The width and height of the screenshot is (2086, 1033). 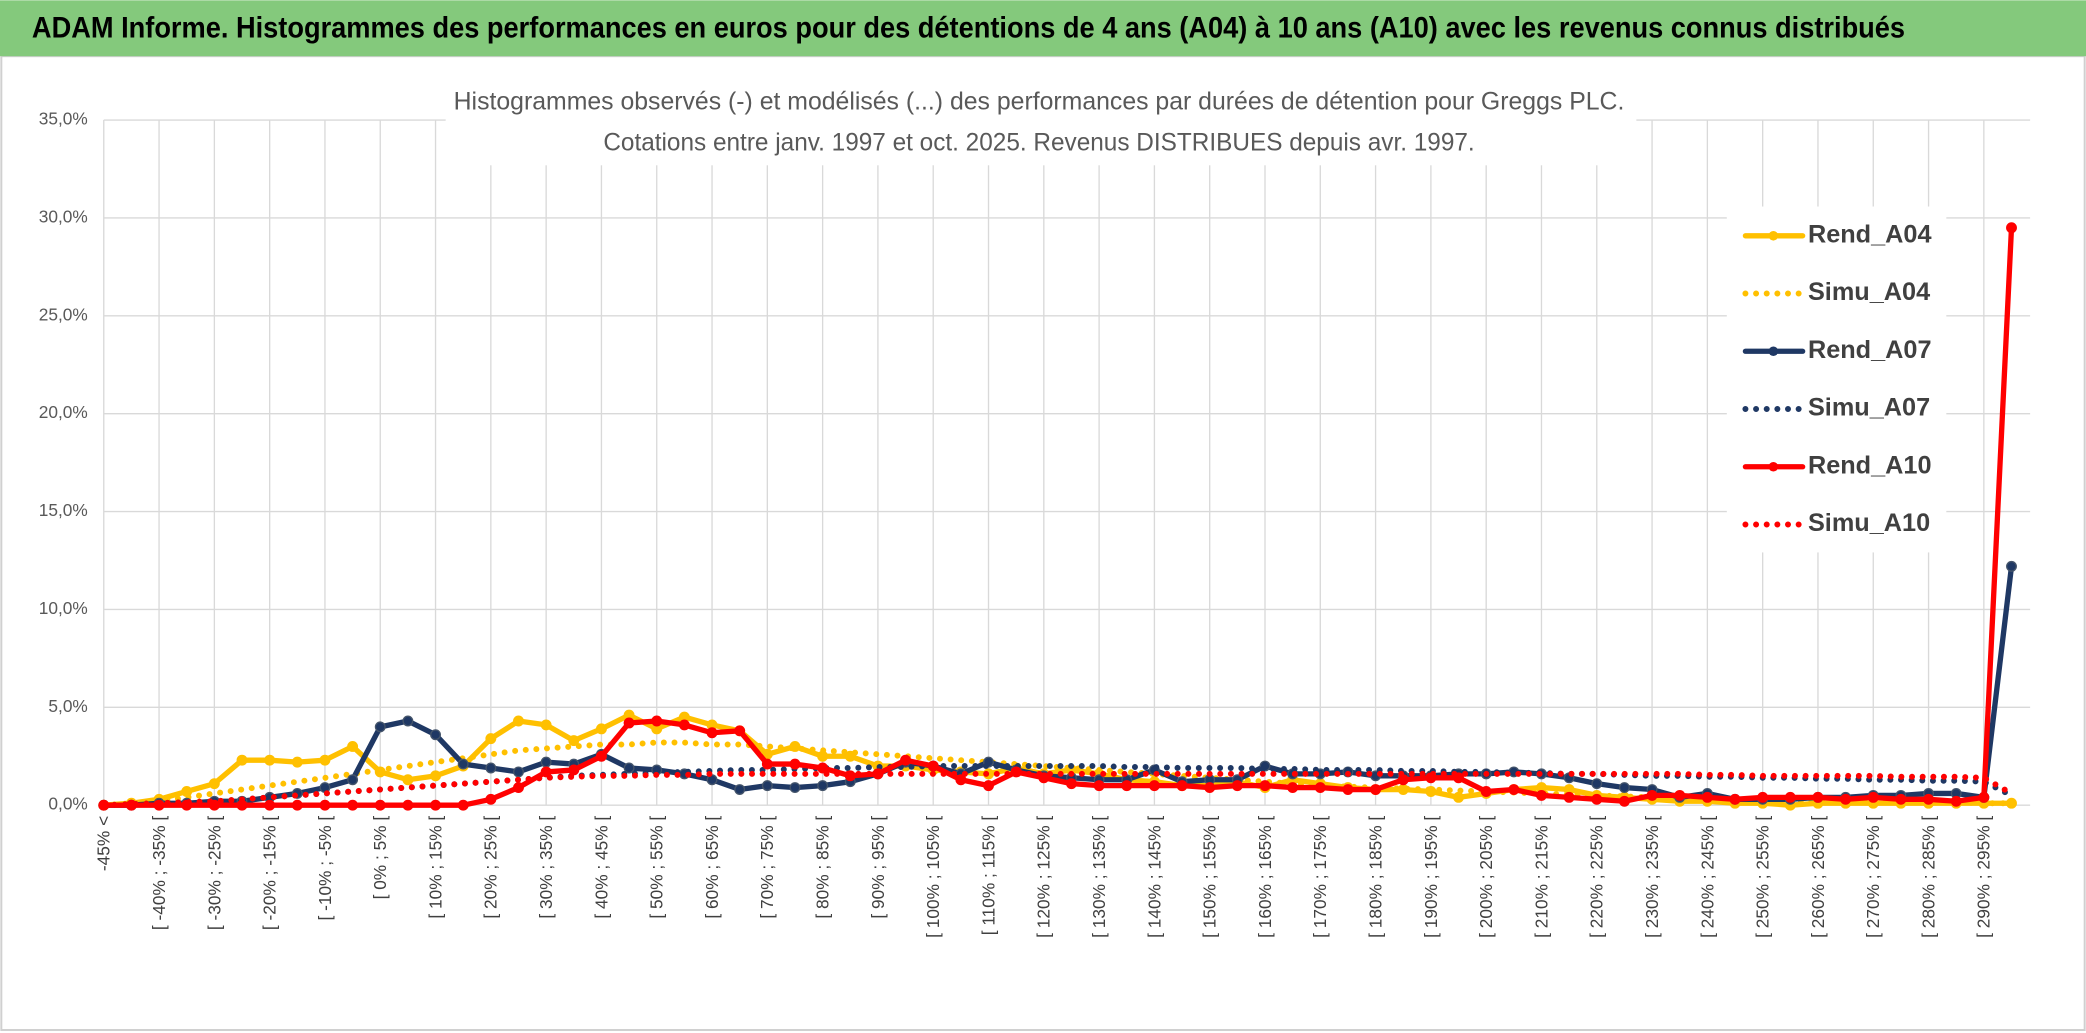 What do you see at coordinates (1541, 877) in the screenshot?
I see `x-tick-label: [ 210% ; 215% [` at bounding box center [1541, 877].